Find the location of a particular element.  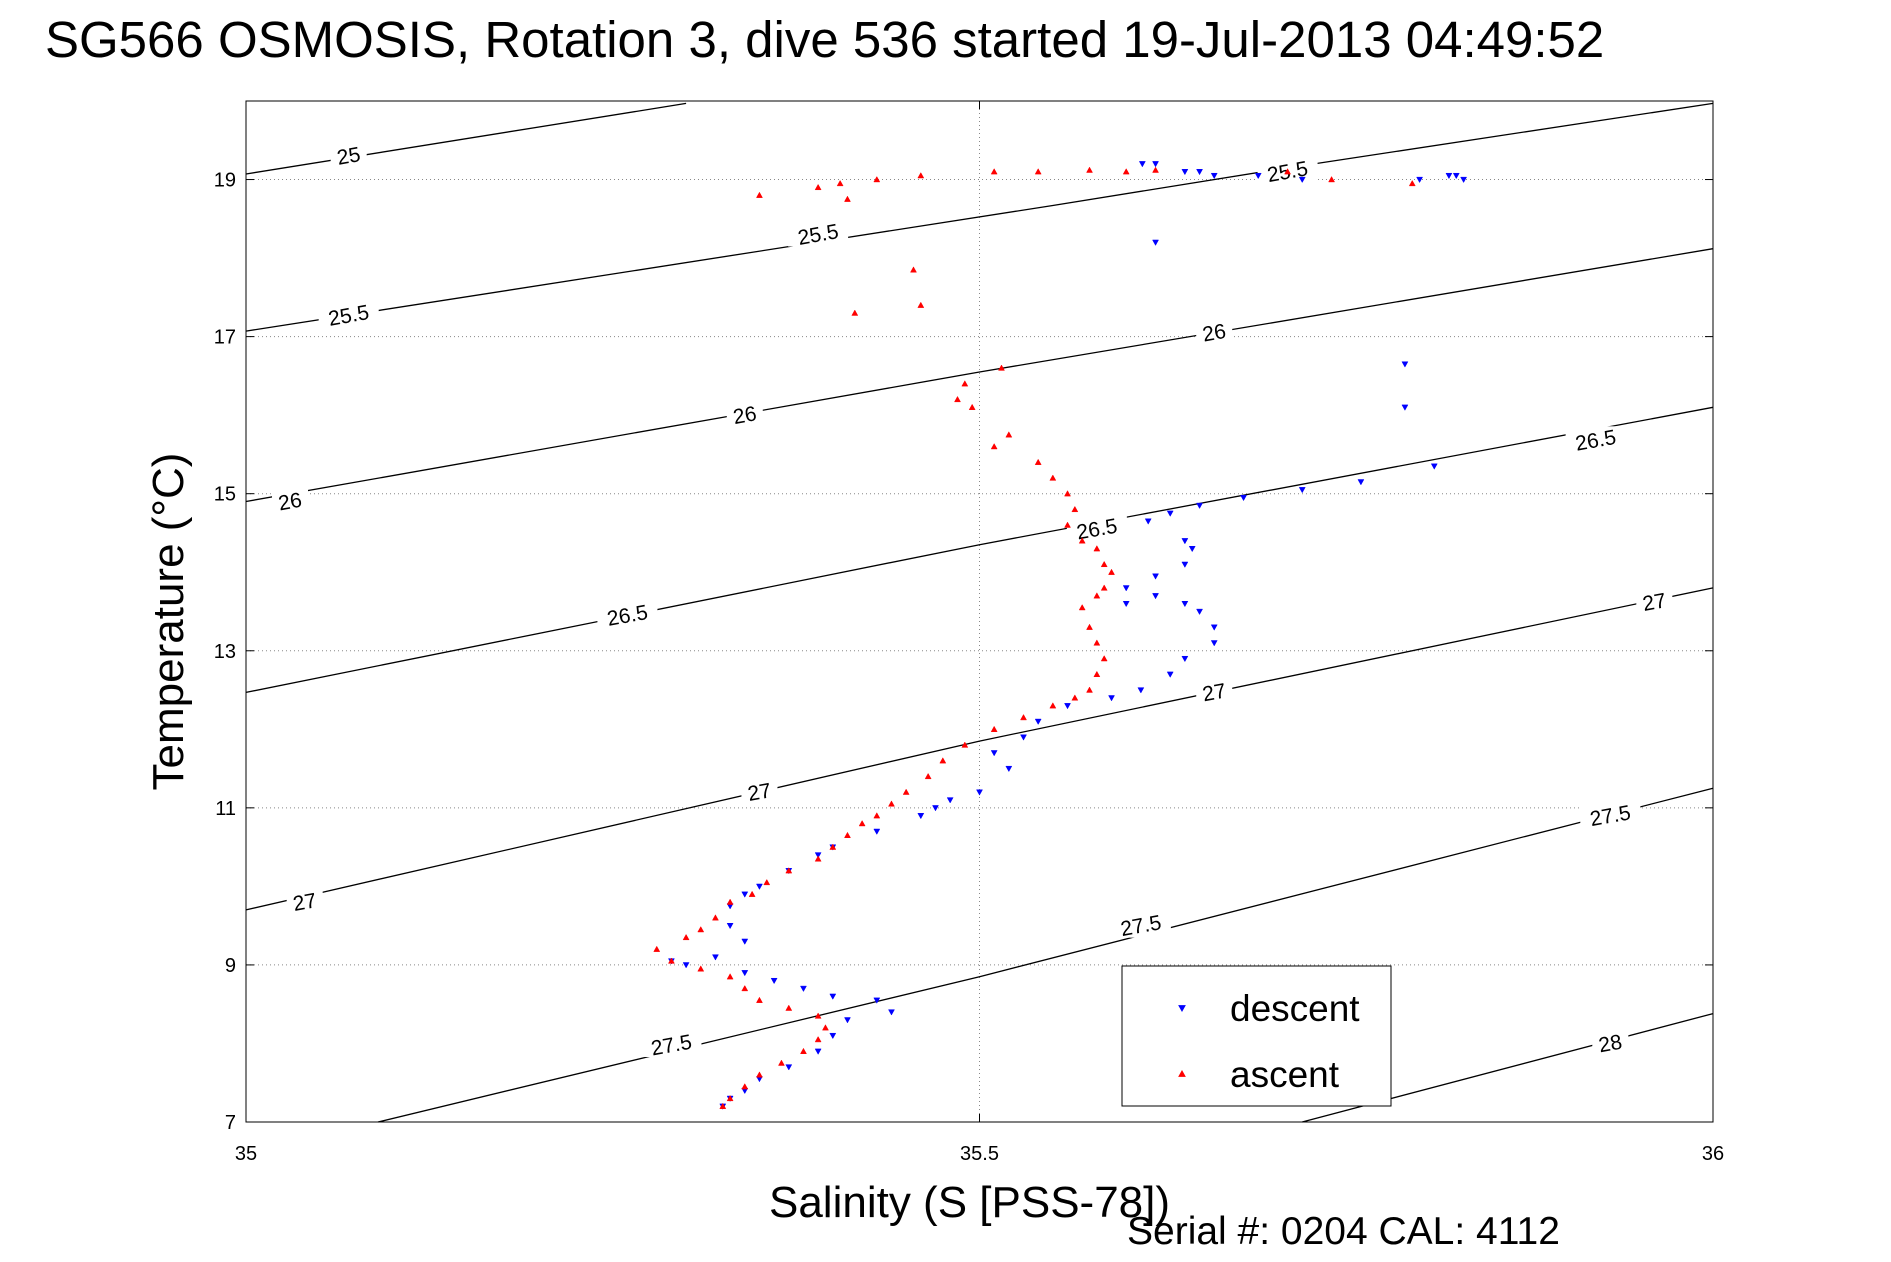

legend-box is located at coordinates (1256, 1036).